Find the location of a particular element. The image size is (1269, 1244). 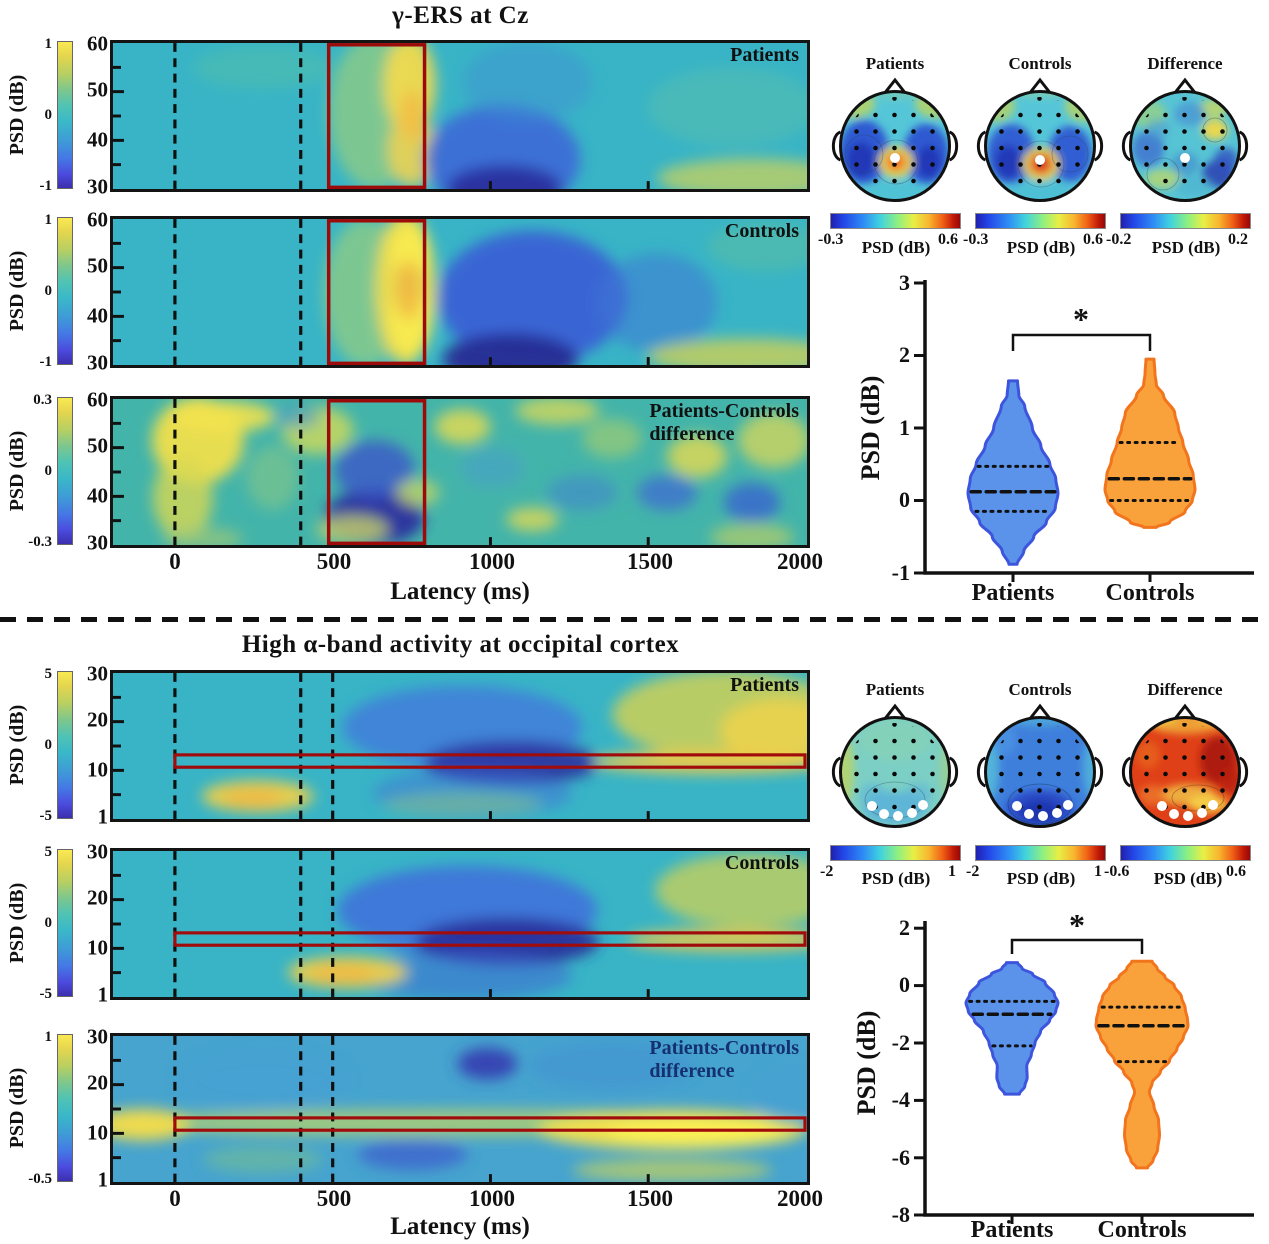

cbar-min: -0.3 is located at coordinates (831, 239).